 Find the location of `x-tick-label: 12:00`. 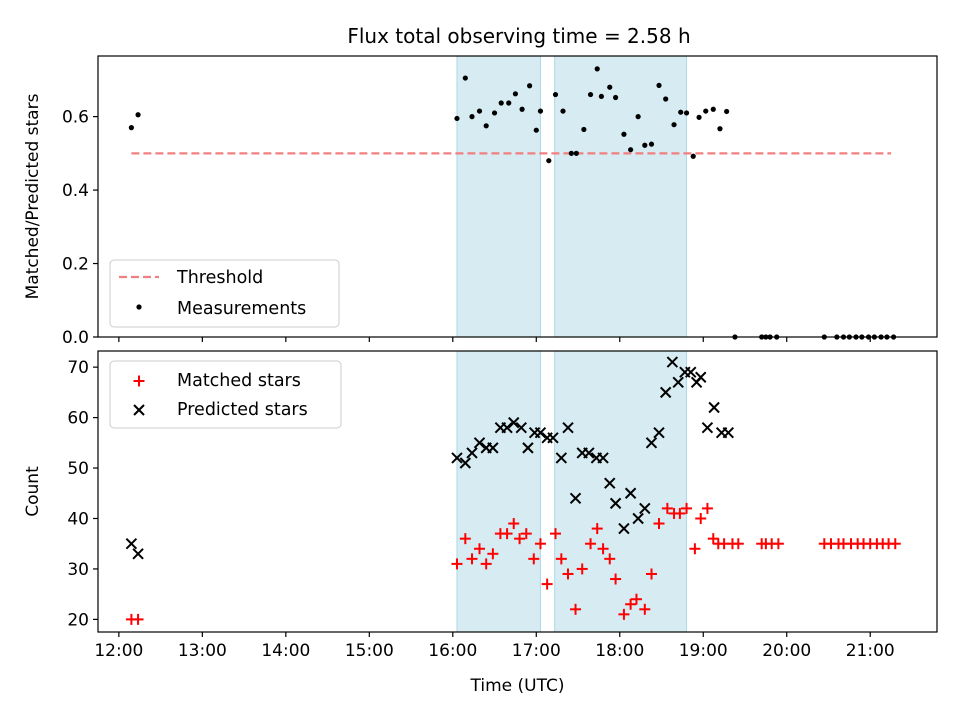

x-tick-label: 12:00 is located at coordinates (118, 651).